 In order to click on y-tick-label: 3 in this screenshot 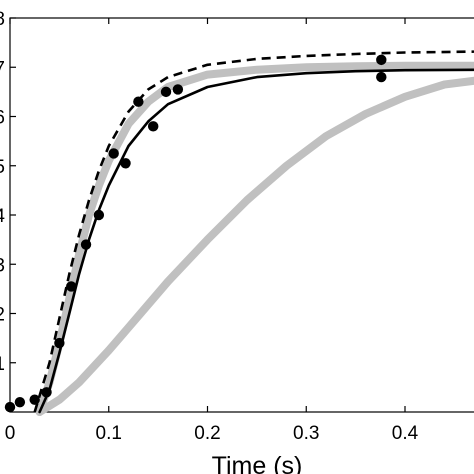, I will do `click(2, 265)`.